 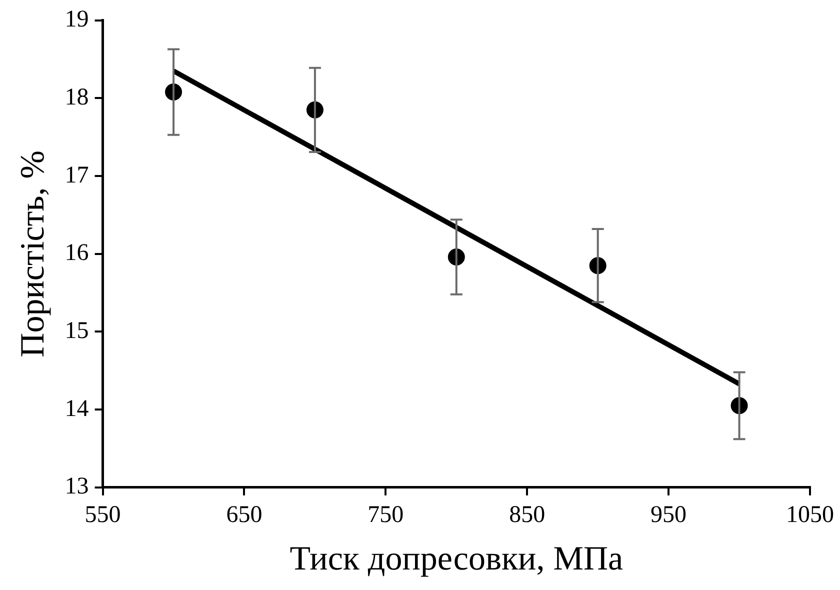 What do you see at coordinates (244, 515) in the screenshot?
I see `x-tick-label: 650` at bounding box center [244, 515].